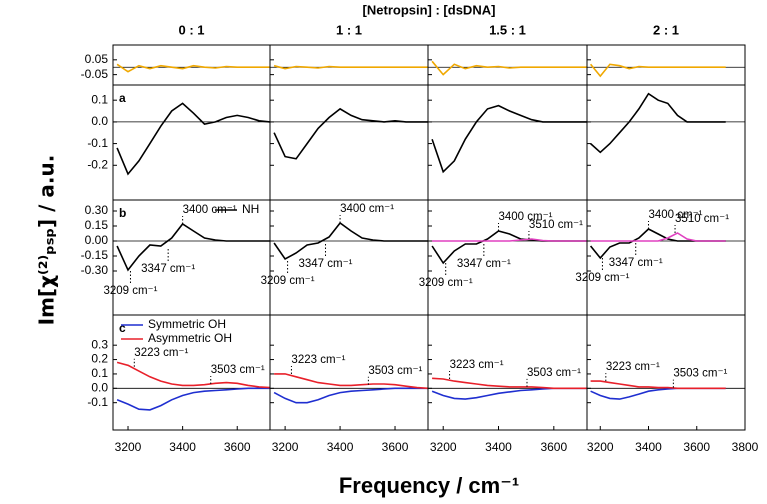  Describe the element at coordinates (122, 98) in the screenshot. I see `panel-label: a` at that location.